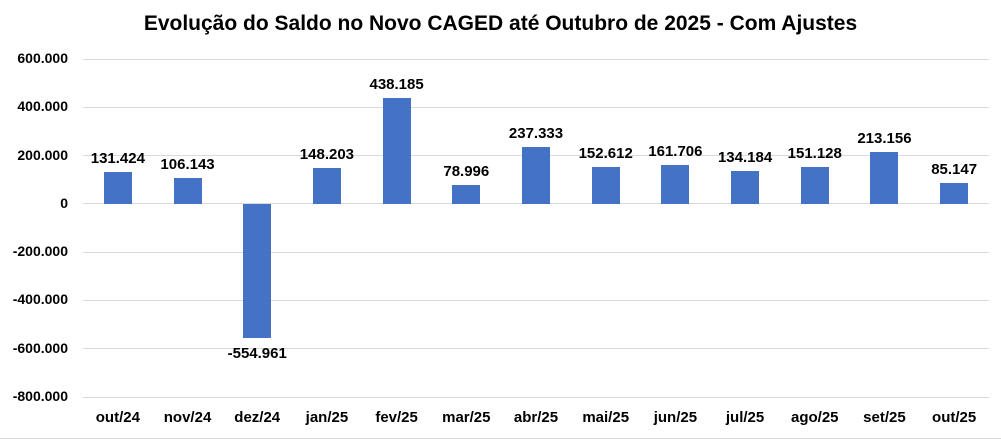 This screenshot has width=1001, height=439. Describe the element at coordinates (187, 417) in the screenshot. I see `x-tick-label-nov-24: nov/24` at that location.